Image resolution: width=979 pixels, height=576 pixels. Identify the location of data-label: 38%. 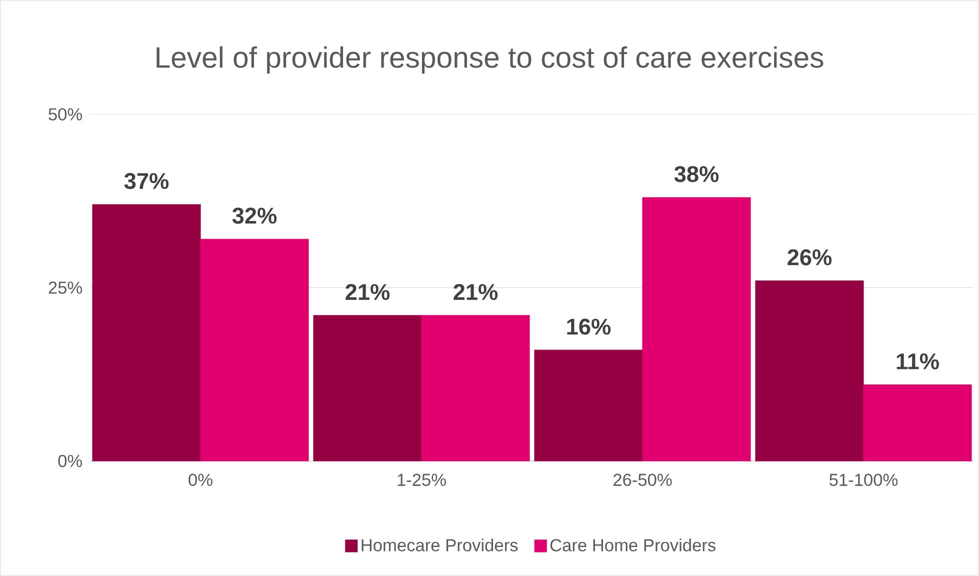
(696, 174).